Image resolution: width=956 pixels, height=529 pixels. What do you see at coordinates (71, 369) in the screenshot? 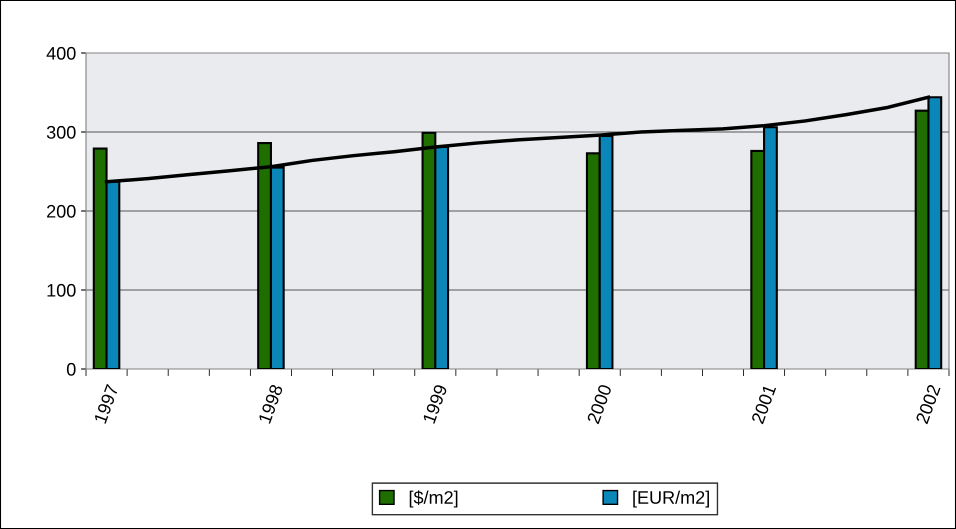
I see `y-tick-label: 0` at bounding box center [71, 369].